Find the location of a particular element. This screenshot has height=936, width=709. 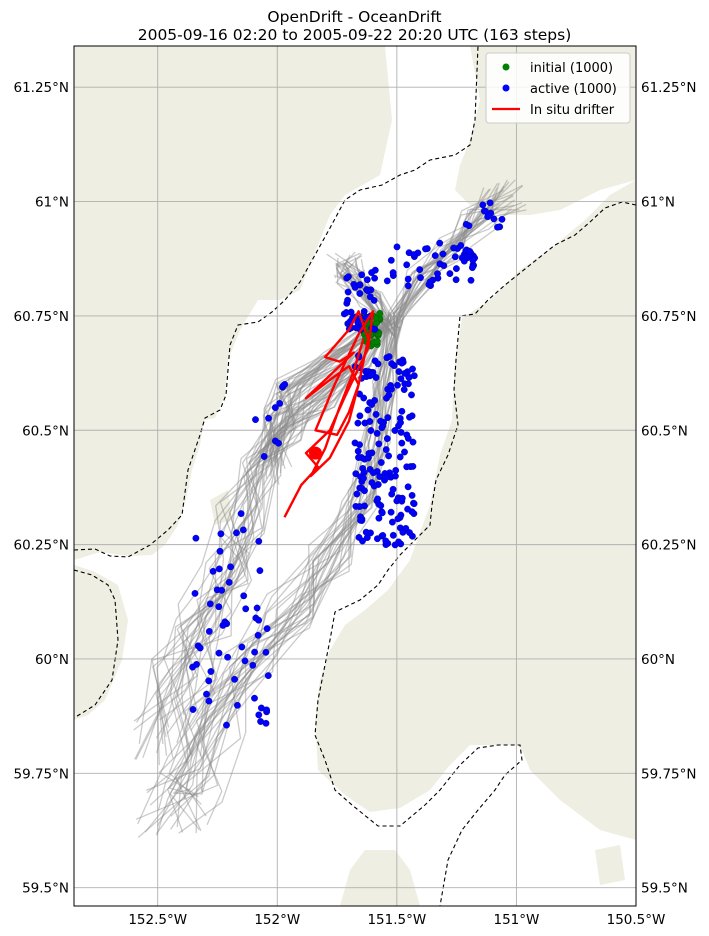

drifter-end-marker is located at coordinates (315, 453).